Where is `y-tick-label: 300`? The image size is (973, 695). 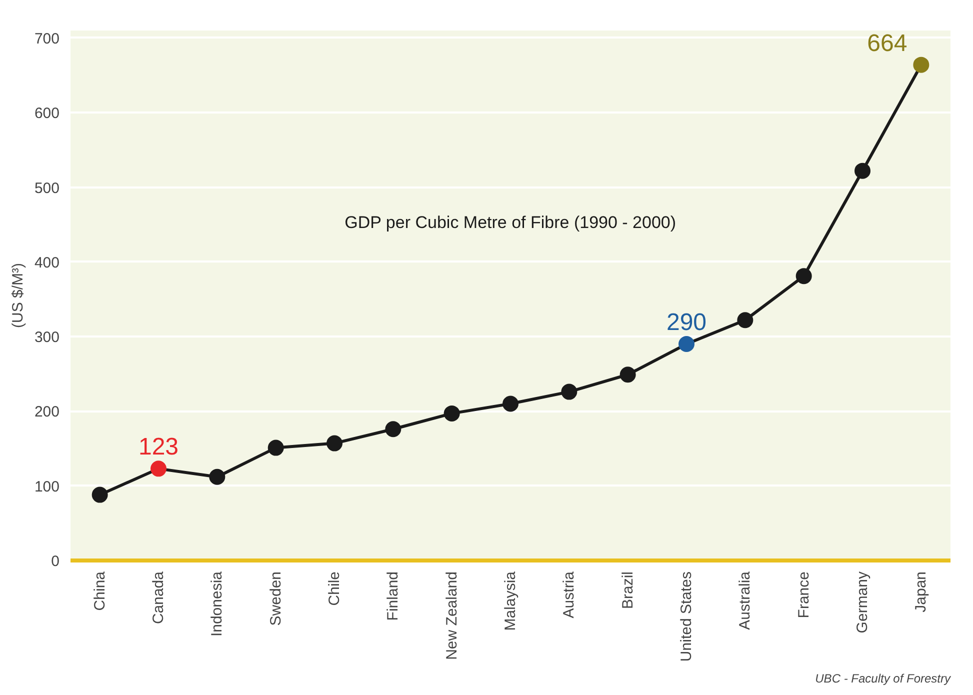
y-tick-label: 300 is located at coordinates (47, 337).